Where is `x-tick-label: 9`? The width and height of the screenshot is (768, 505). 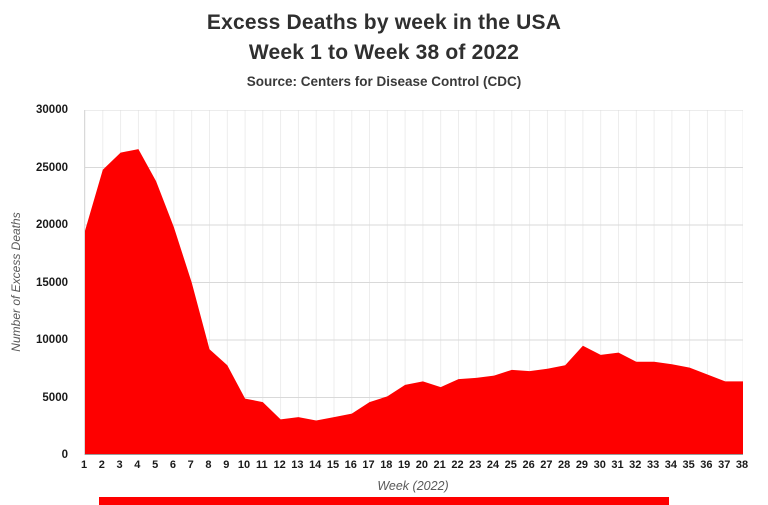 x-tick-label: 9 is located at coordinates (226, 465).